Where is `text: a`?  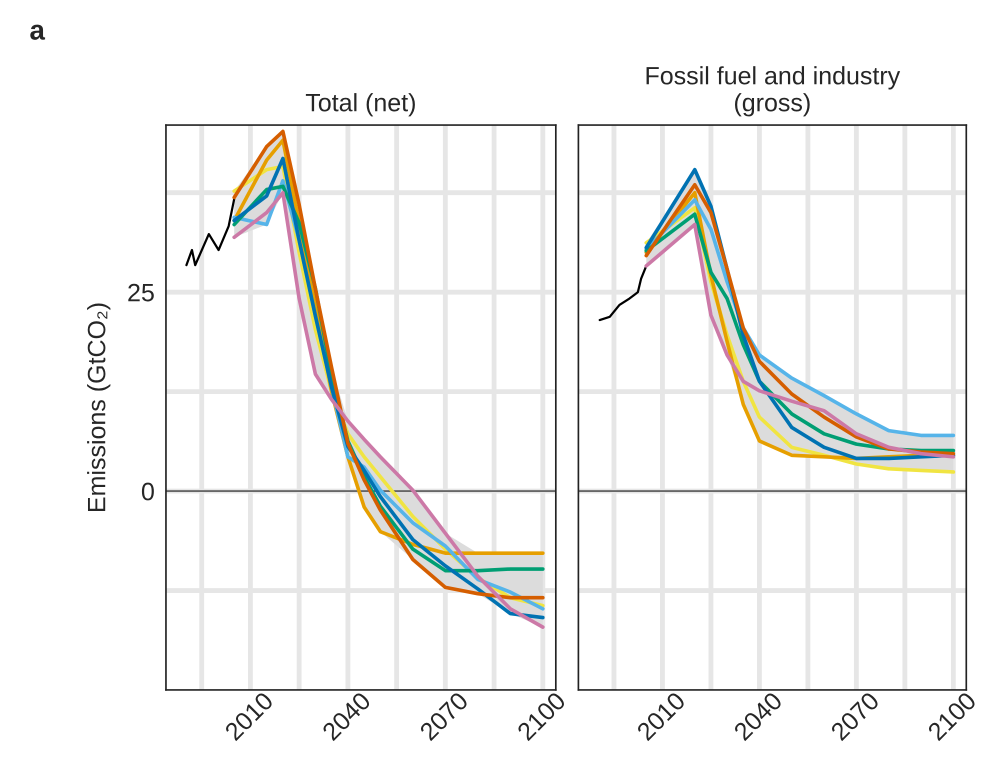
text: a is located at coordinates (38, 32).